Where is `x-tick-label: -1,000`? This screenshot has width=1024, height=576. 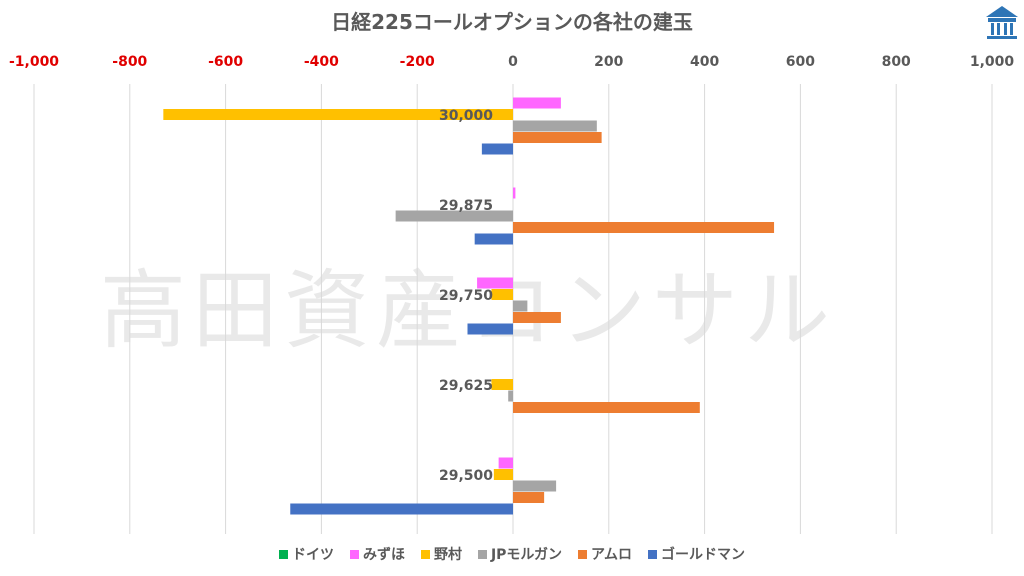 x-tick-label: -1,000 is located at coordinates (34, 62).